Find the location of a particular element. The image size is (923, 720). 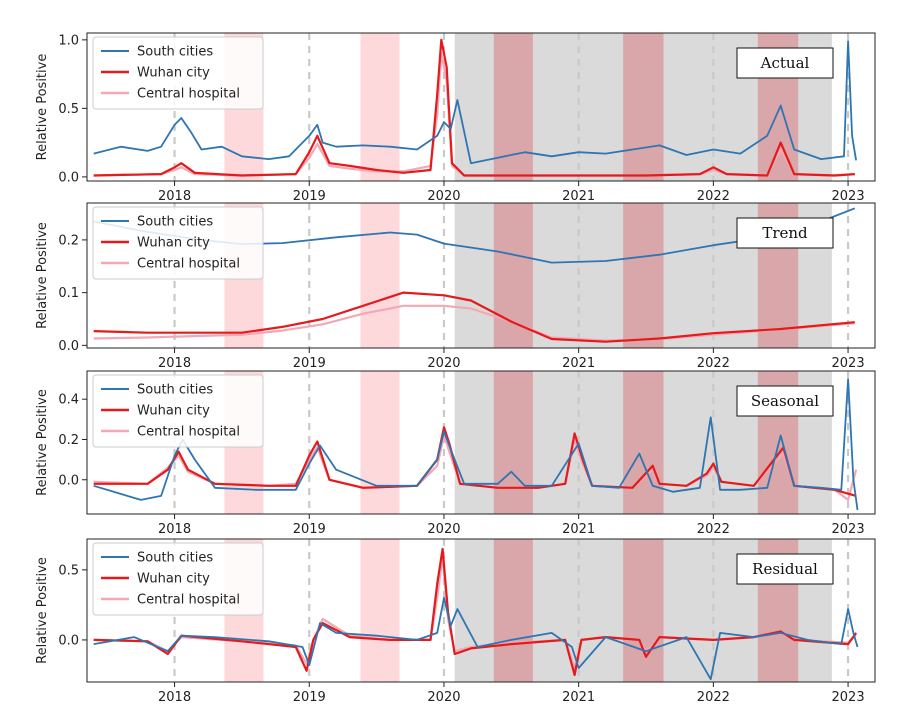

panel-label: Residual is located at coordinates (785, 569).